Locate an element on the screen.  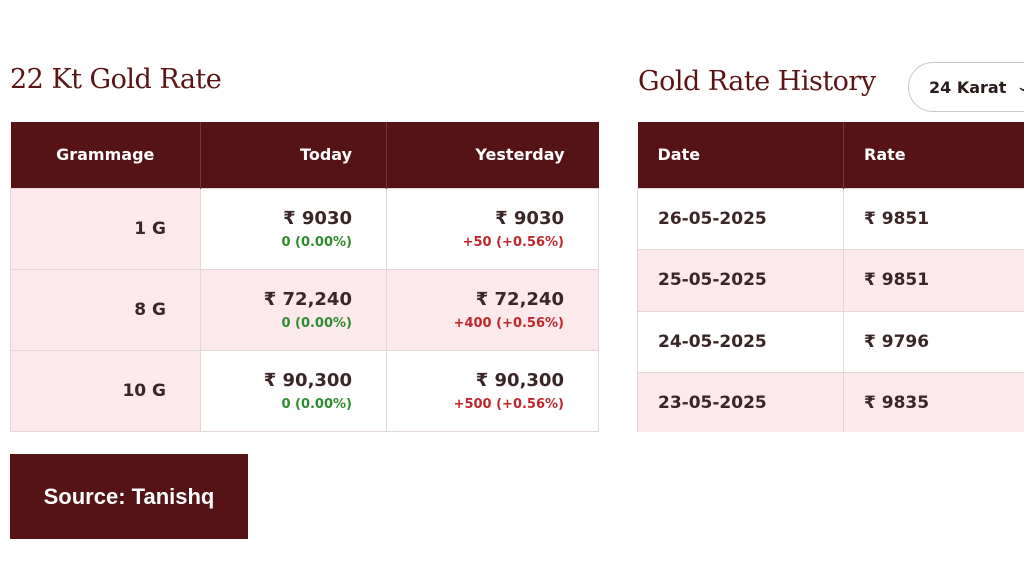
header-rate: Rate is located at coordinates (933, 155).